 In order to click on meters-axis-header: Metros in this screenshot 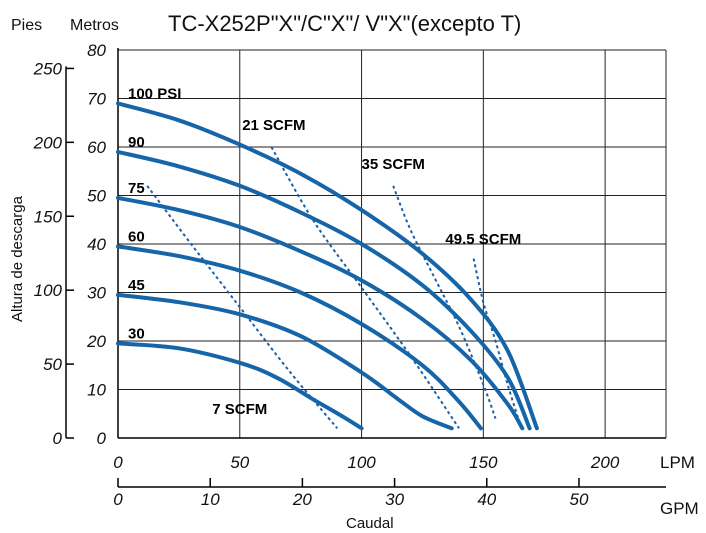, I will do `click(94, 25)`.